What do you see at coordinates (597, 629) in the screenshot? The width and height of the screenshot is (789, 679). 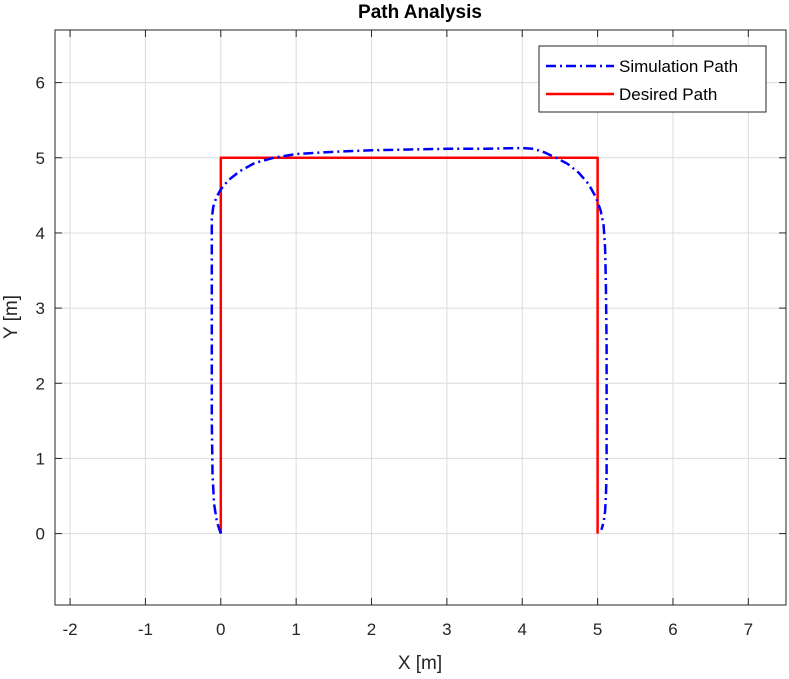 I see `x-tick-label: 5` at bounding box center [597, 629].